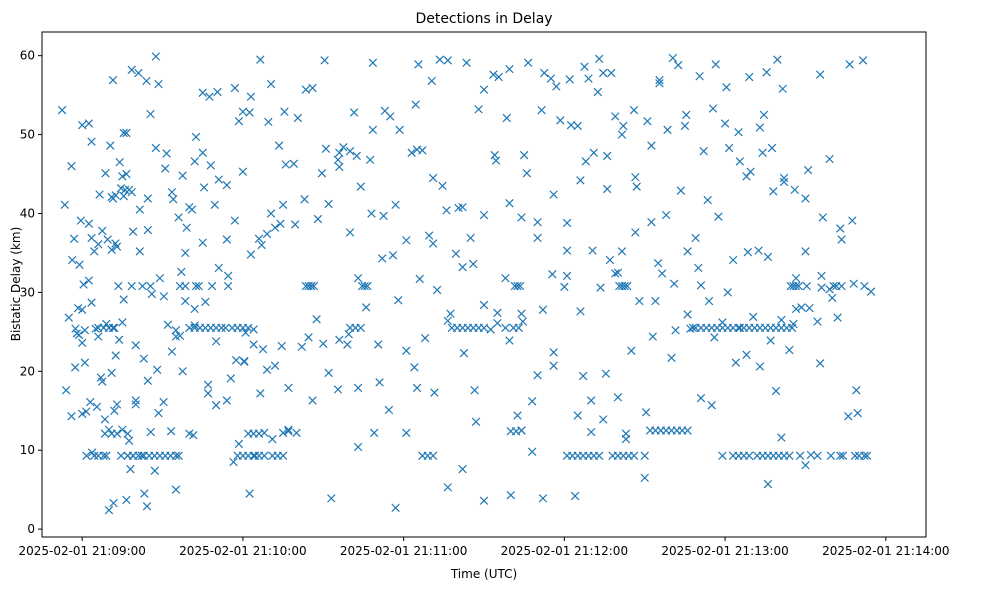 This screenshot has width=989, height=590. I want to click on chart-title: Detections in Delay, so click(483, 19).